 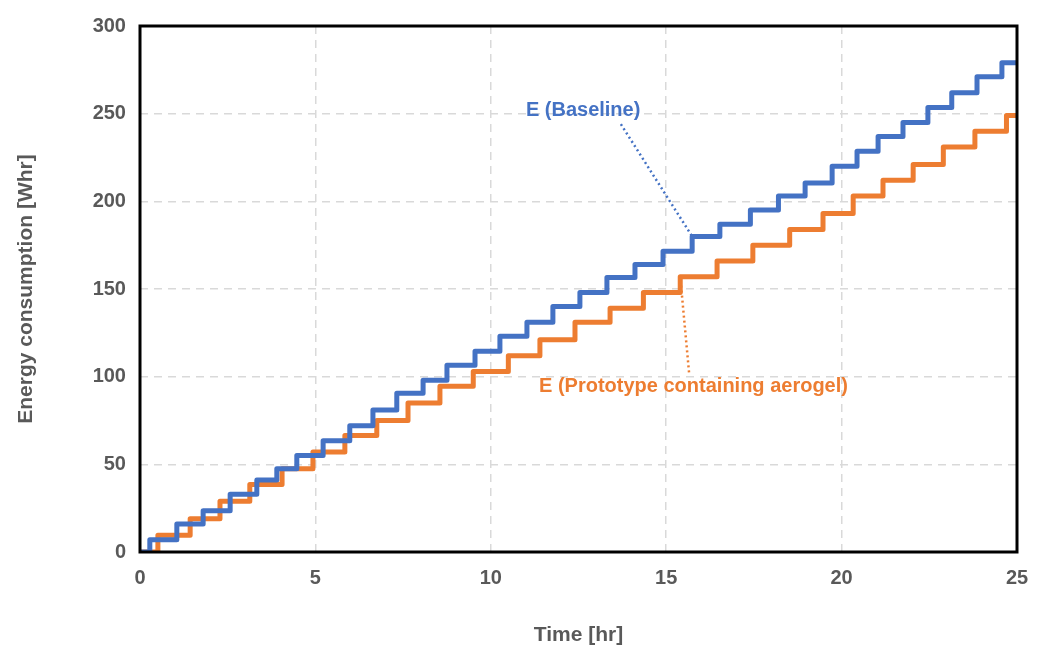 I want to click on x-axis-title: Time [hr], so click(x=578, y=634).